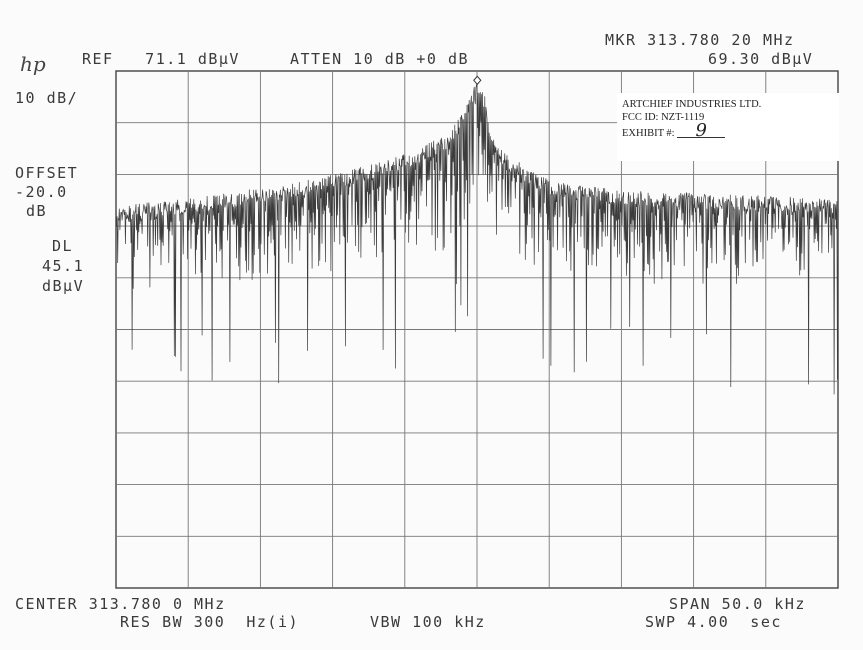  Describe the element at coordinates (761, 59) in the screenshot. I see `marker-amplitude: 69.30 dBµV` at that location.